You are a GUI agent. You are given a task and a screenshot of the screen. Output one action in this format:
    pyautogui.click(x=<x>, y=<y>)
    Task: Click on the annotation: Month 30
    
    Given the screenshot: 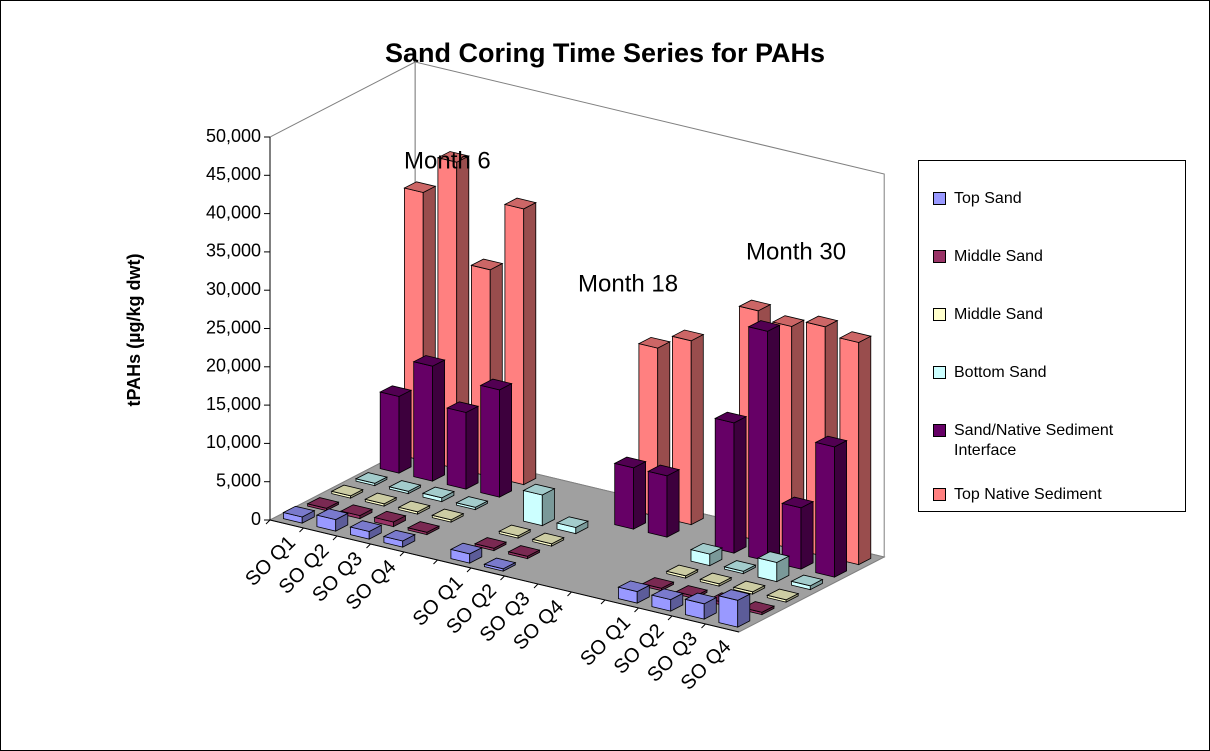 What is the action you would take?
    pyautogui.click(x=796, y=251)
    